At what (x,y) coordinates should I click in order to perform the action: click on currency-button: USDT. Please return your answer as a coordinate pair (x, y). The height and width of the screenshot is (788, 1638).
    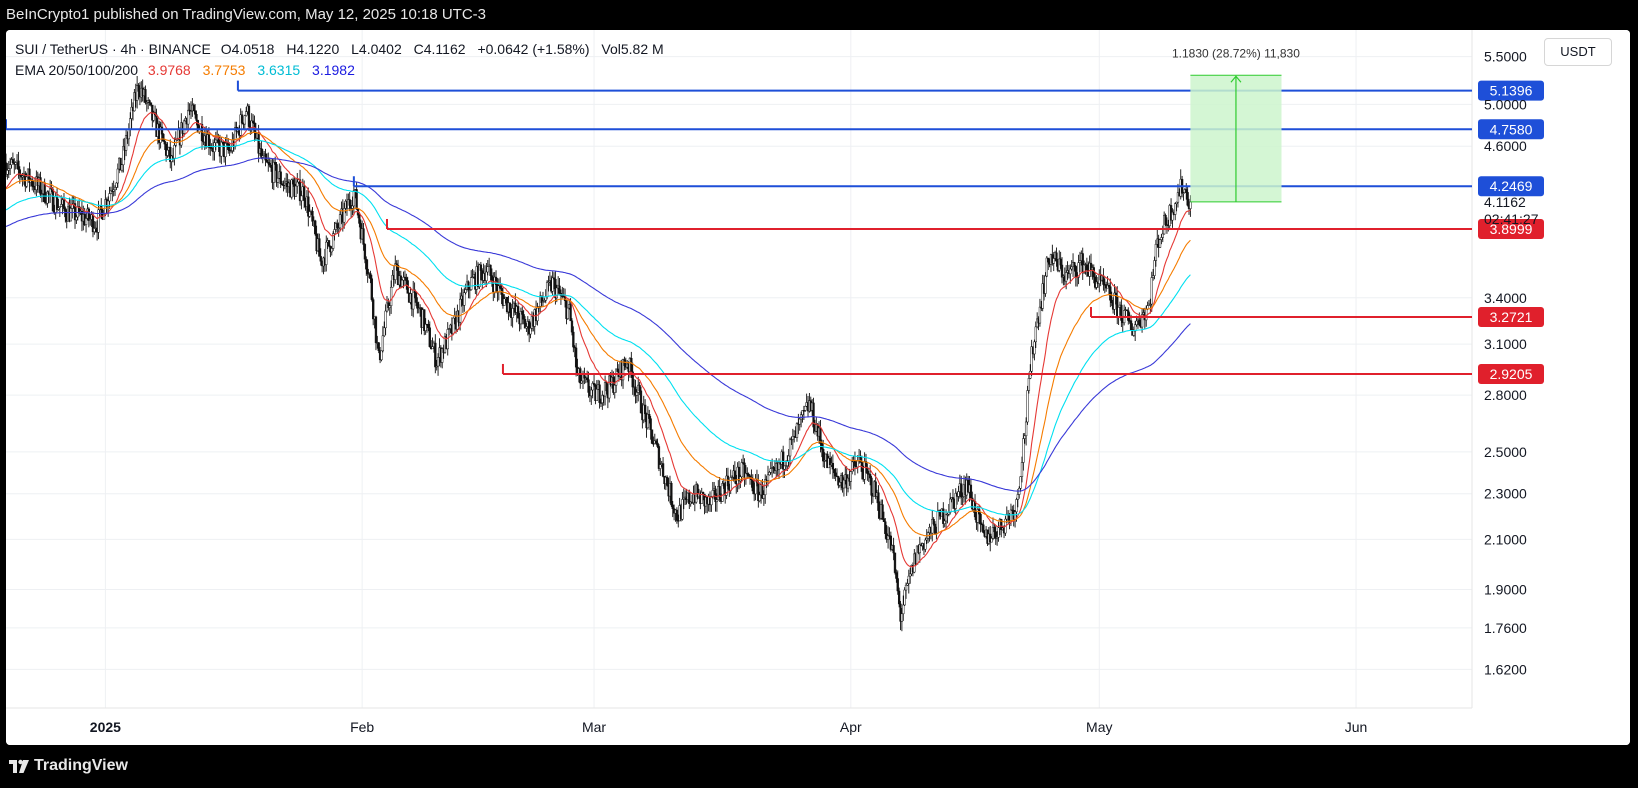
    Looking at the image, I should click on (1578, 52).